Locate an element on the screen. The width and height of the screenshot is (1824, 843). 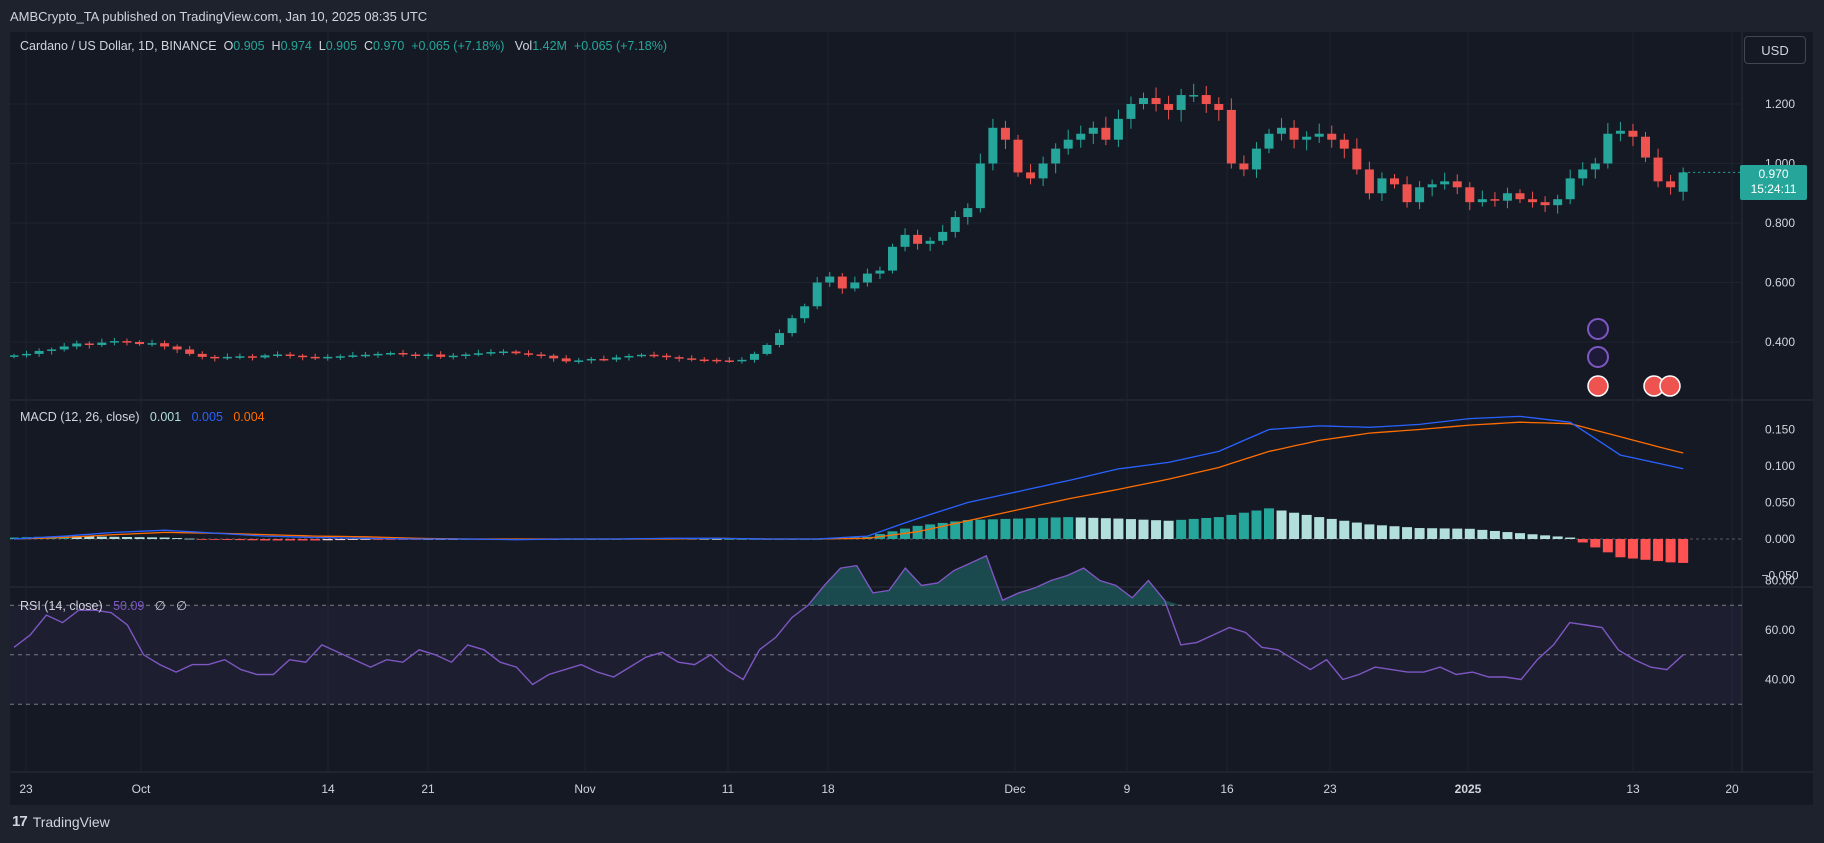
event-marker-icon is located at coordinates (1598, 329).